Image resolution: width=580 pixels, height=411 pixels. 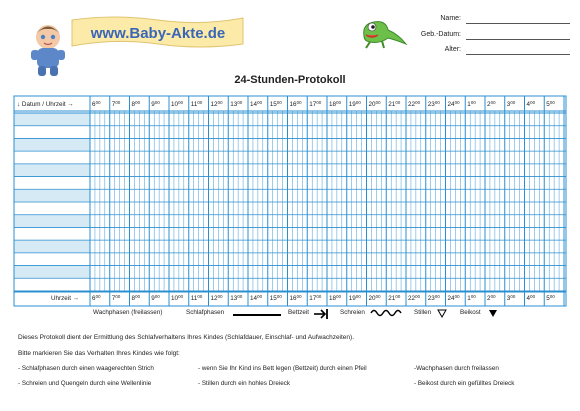 I want to click on filled-triangle-icon, so click(x=493, y=313).